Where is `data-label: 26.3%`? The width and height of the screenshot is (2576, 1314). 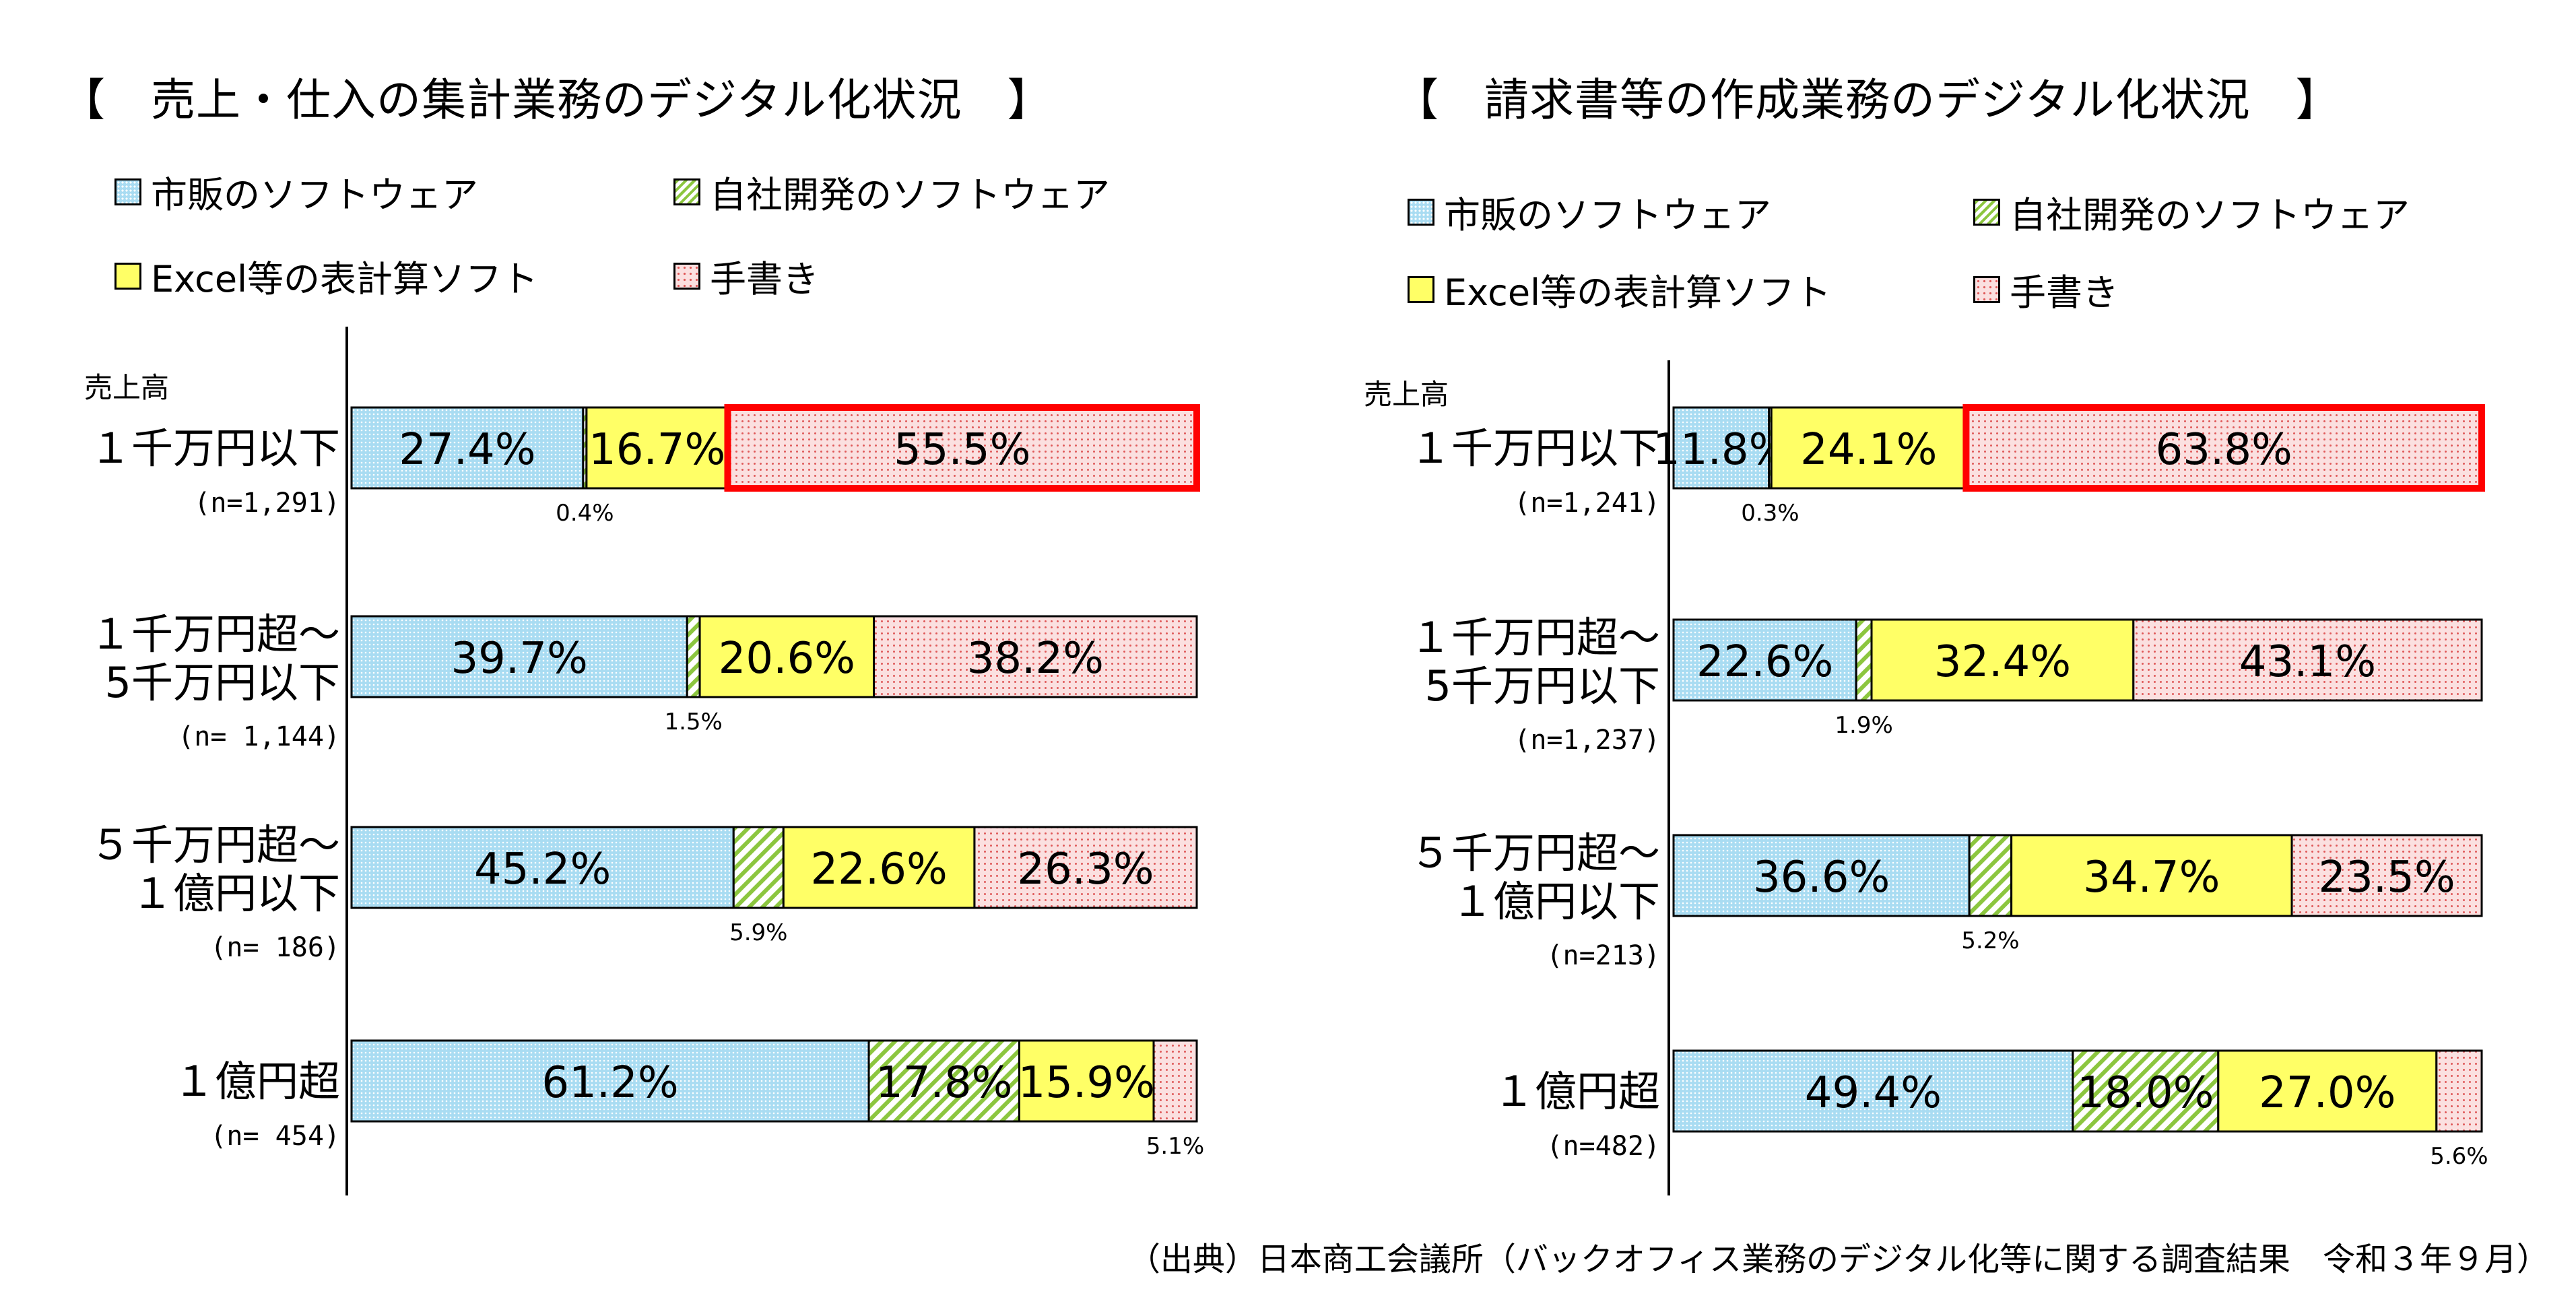
data-label: 26.3% is located at coordinates (1085, 869).